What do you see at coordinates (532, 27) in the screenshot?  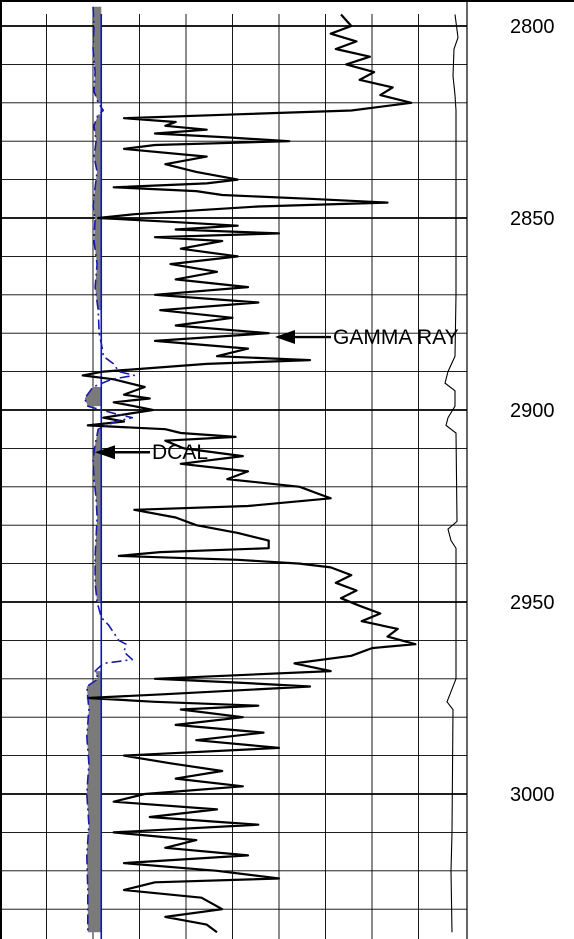 I see `depth-label-2800: 2800` at bounding box center [532, 27].